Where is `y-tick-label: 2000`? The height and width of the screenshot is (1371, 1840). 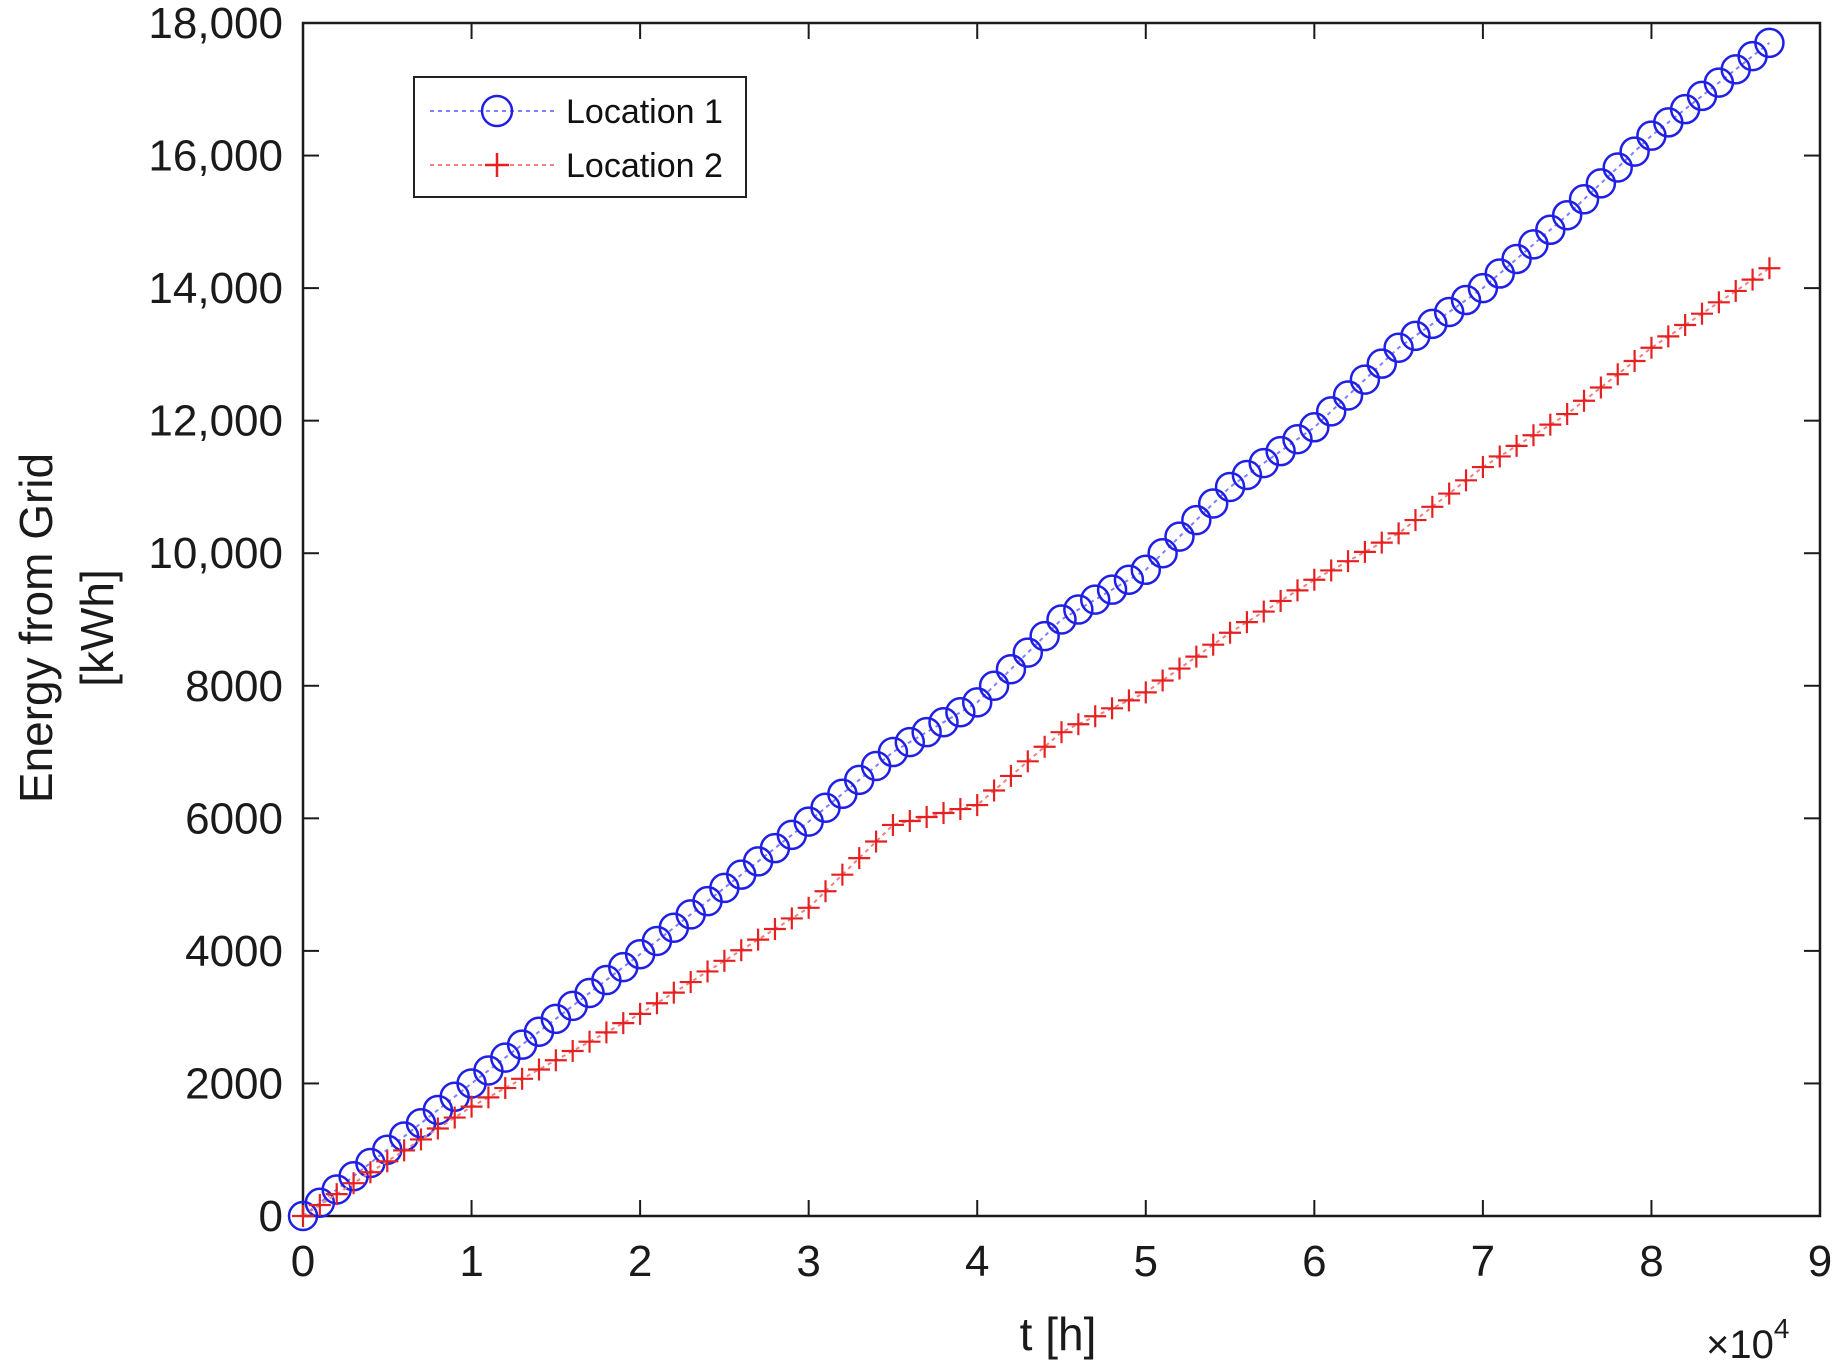
y-tick-label: 2000 is located at coordinates (234, 1083).